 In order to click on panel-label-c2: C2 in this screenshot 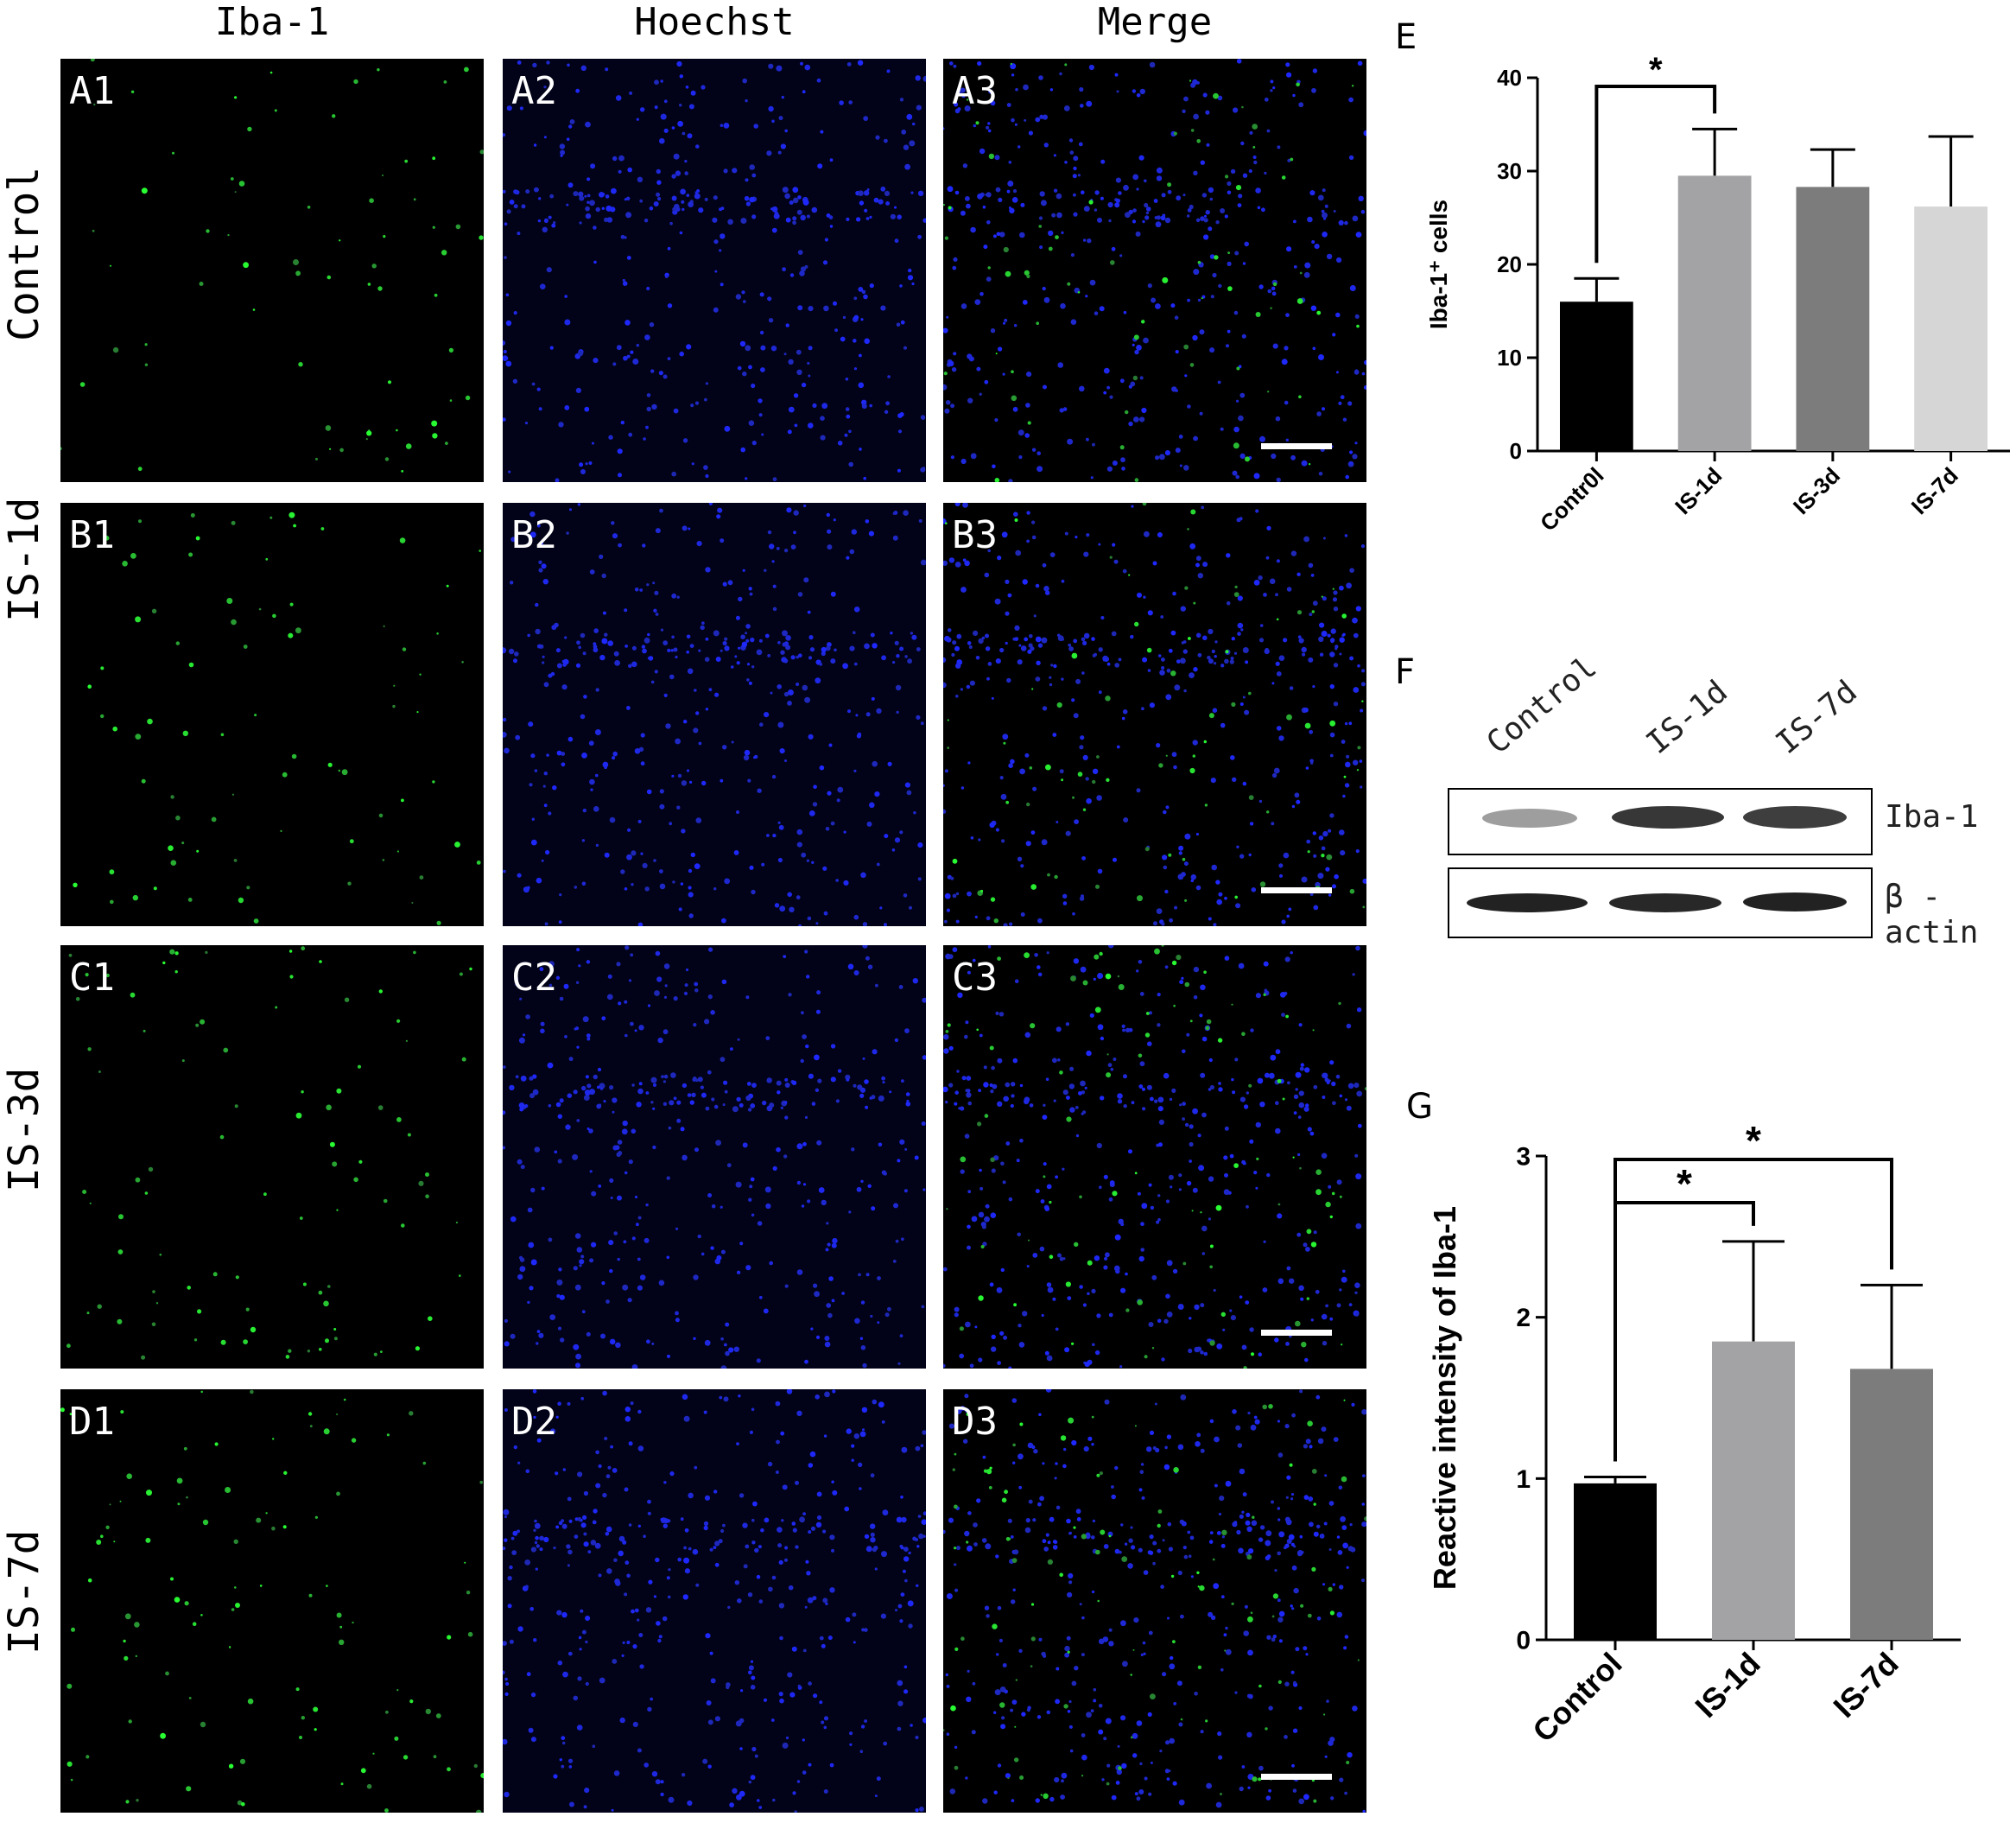, I will do `click(534, 978)`.